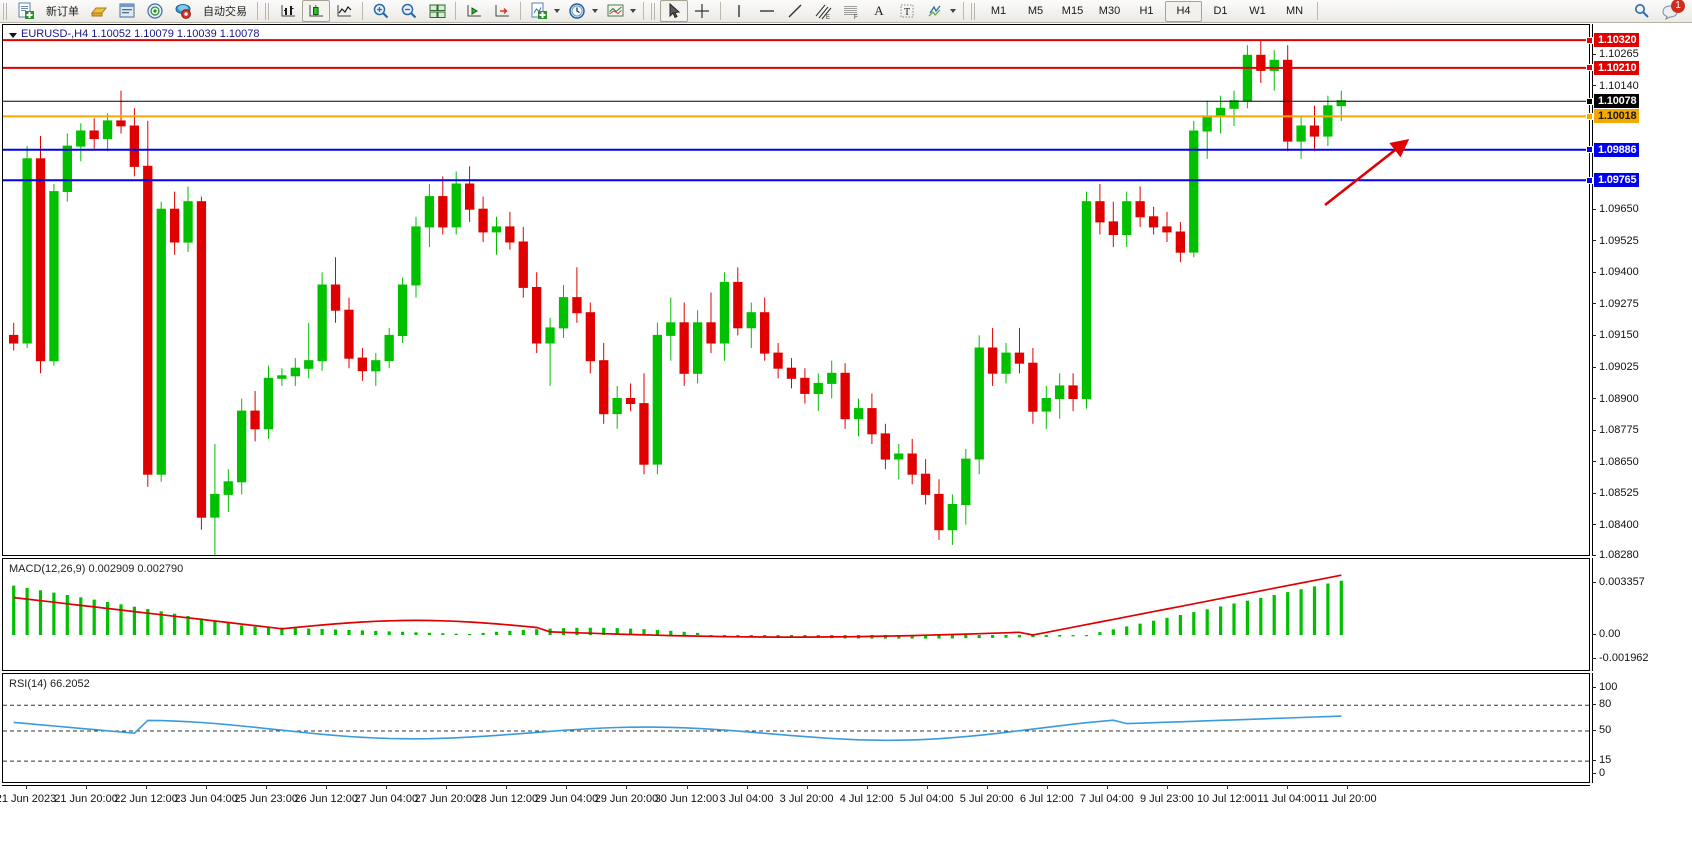  I want to click on chart-menu-caret-icon, so click(13, 35).